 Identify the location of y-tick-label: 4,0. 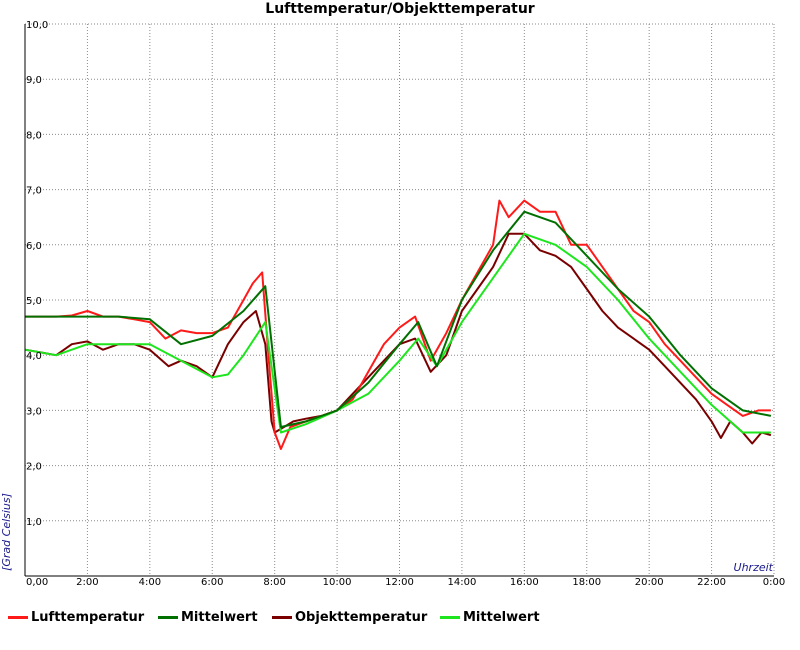
(34, 356).